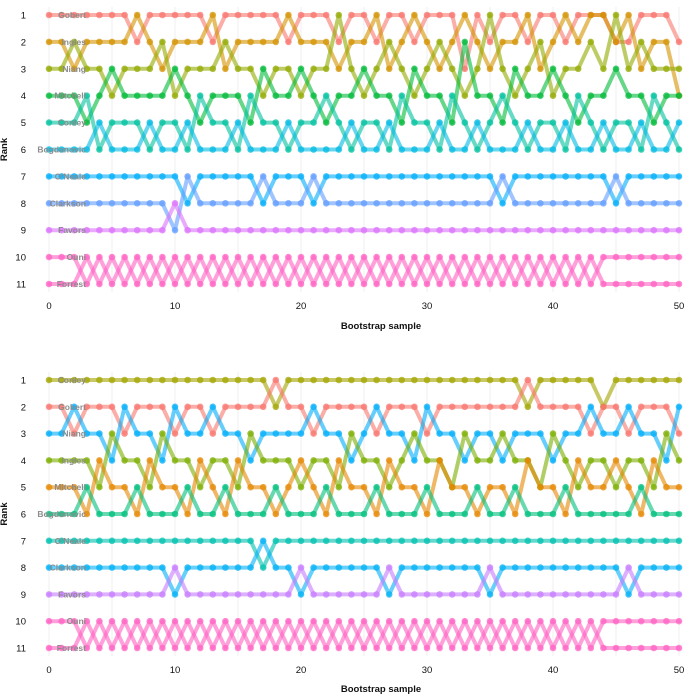  What do you see at coordinates (61, 150) in the screenshot?
I see `player-label: Bogdanovic` at bounding box center [61, 150].